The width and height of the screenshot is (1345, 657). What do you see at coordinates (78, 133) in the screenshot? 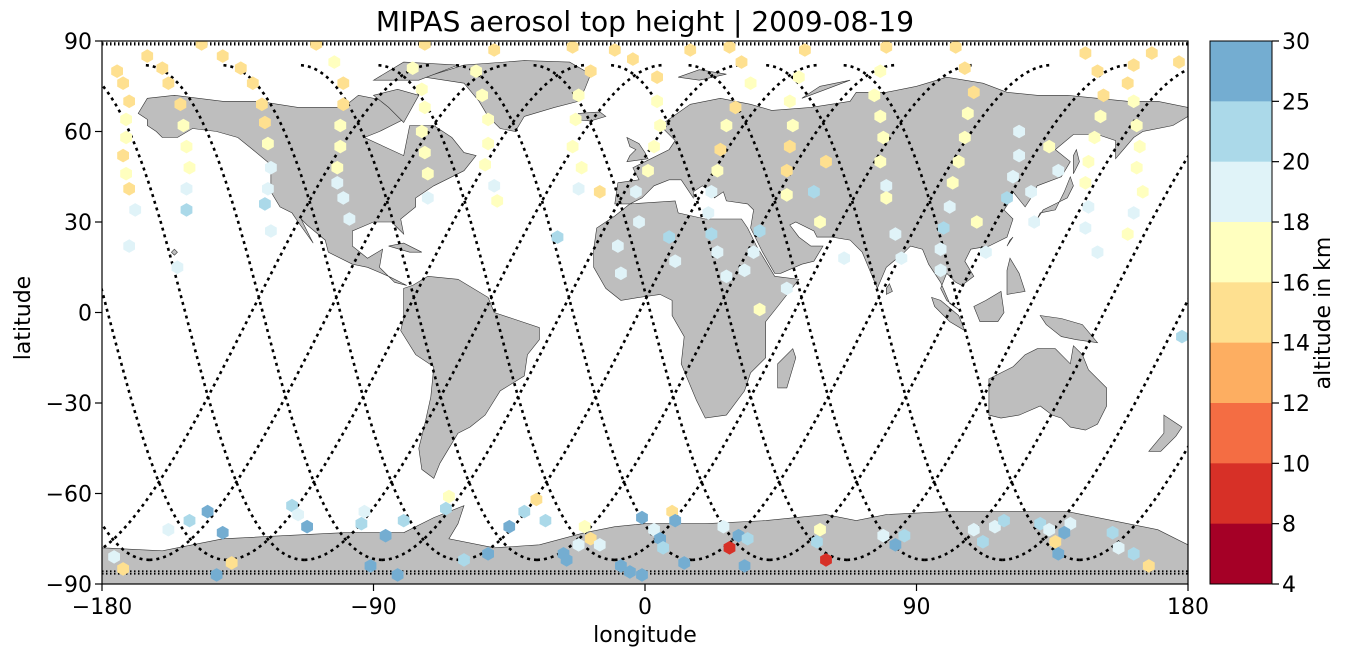
I see `y-tick-label: 60` at bounding box center [78, 133].